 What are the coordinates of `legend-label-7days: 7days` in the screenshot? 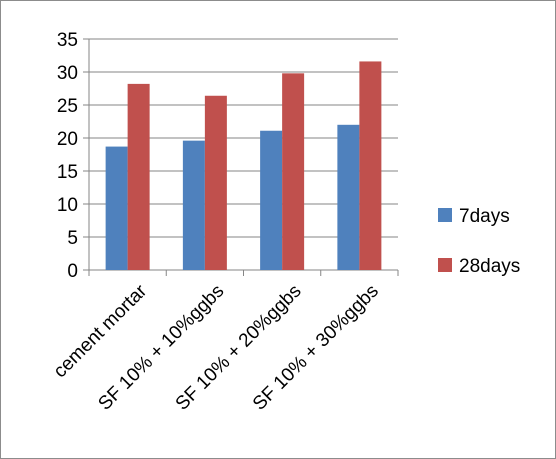 It's located at (484, 216).